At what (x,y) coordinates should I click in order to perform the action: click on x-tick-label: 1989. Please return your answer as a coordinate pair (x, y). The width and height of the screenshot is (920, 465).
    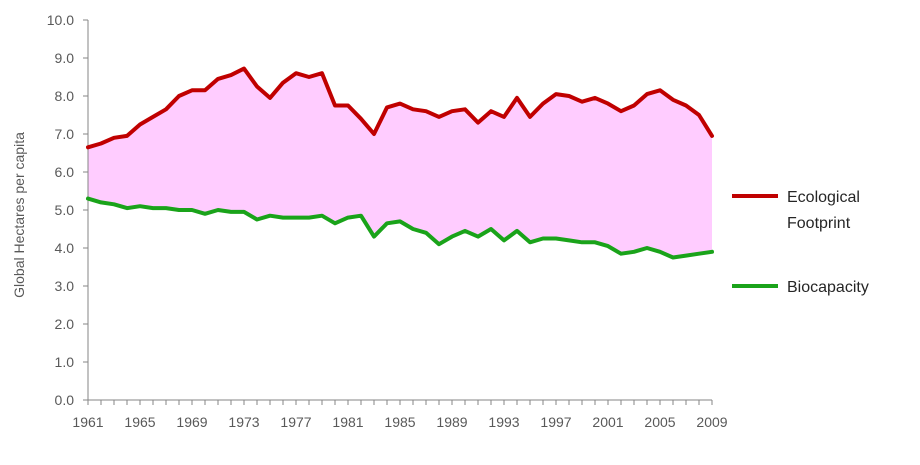
    Looking at the image, I should click on (451, 422).